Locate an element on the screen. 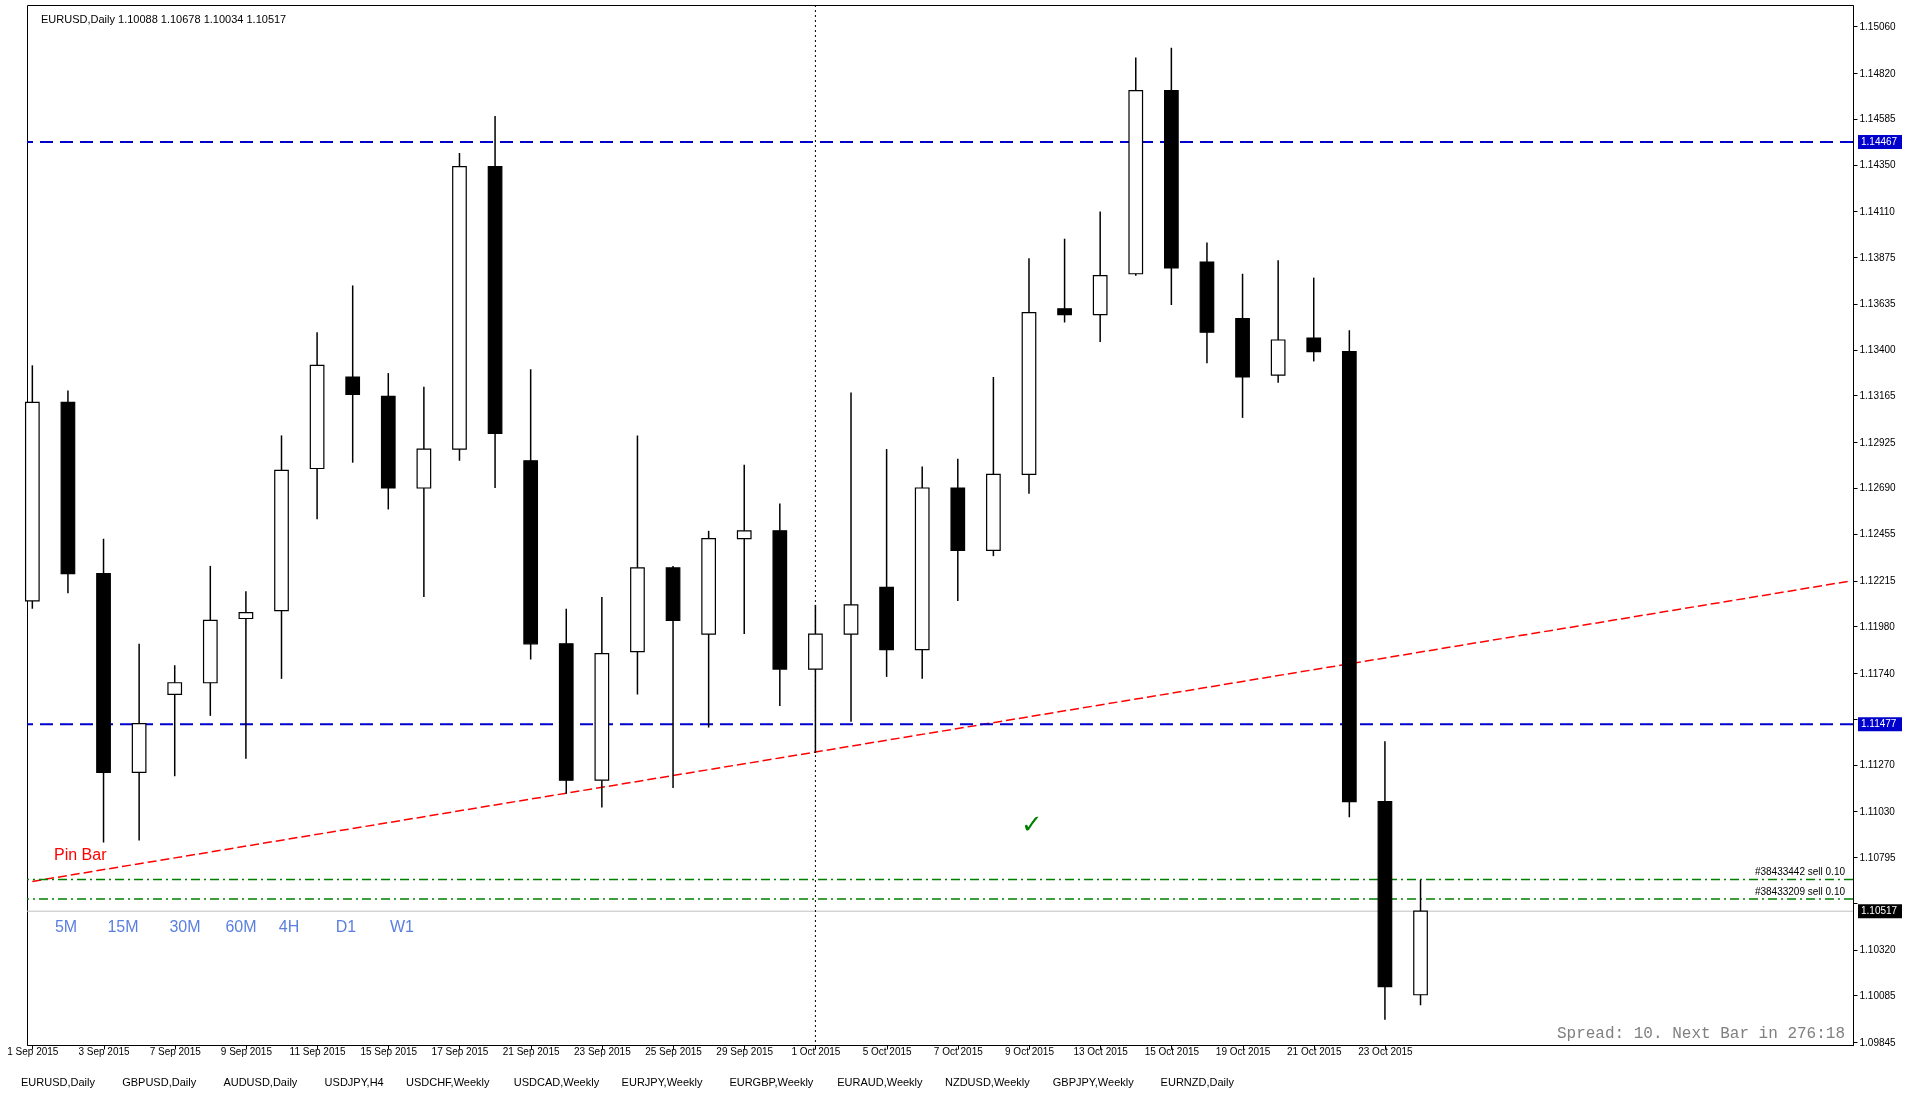 The image size is (1922, 1102). text: EURGBP,Weekly is located at coordinates (771, 1082).